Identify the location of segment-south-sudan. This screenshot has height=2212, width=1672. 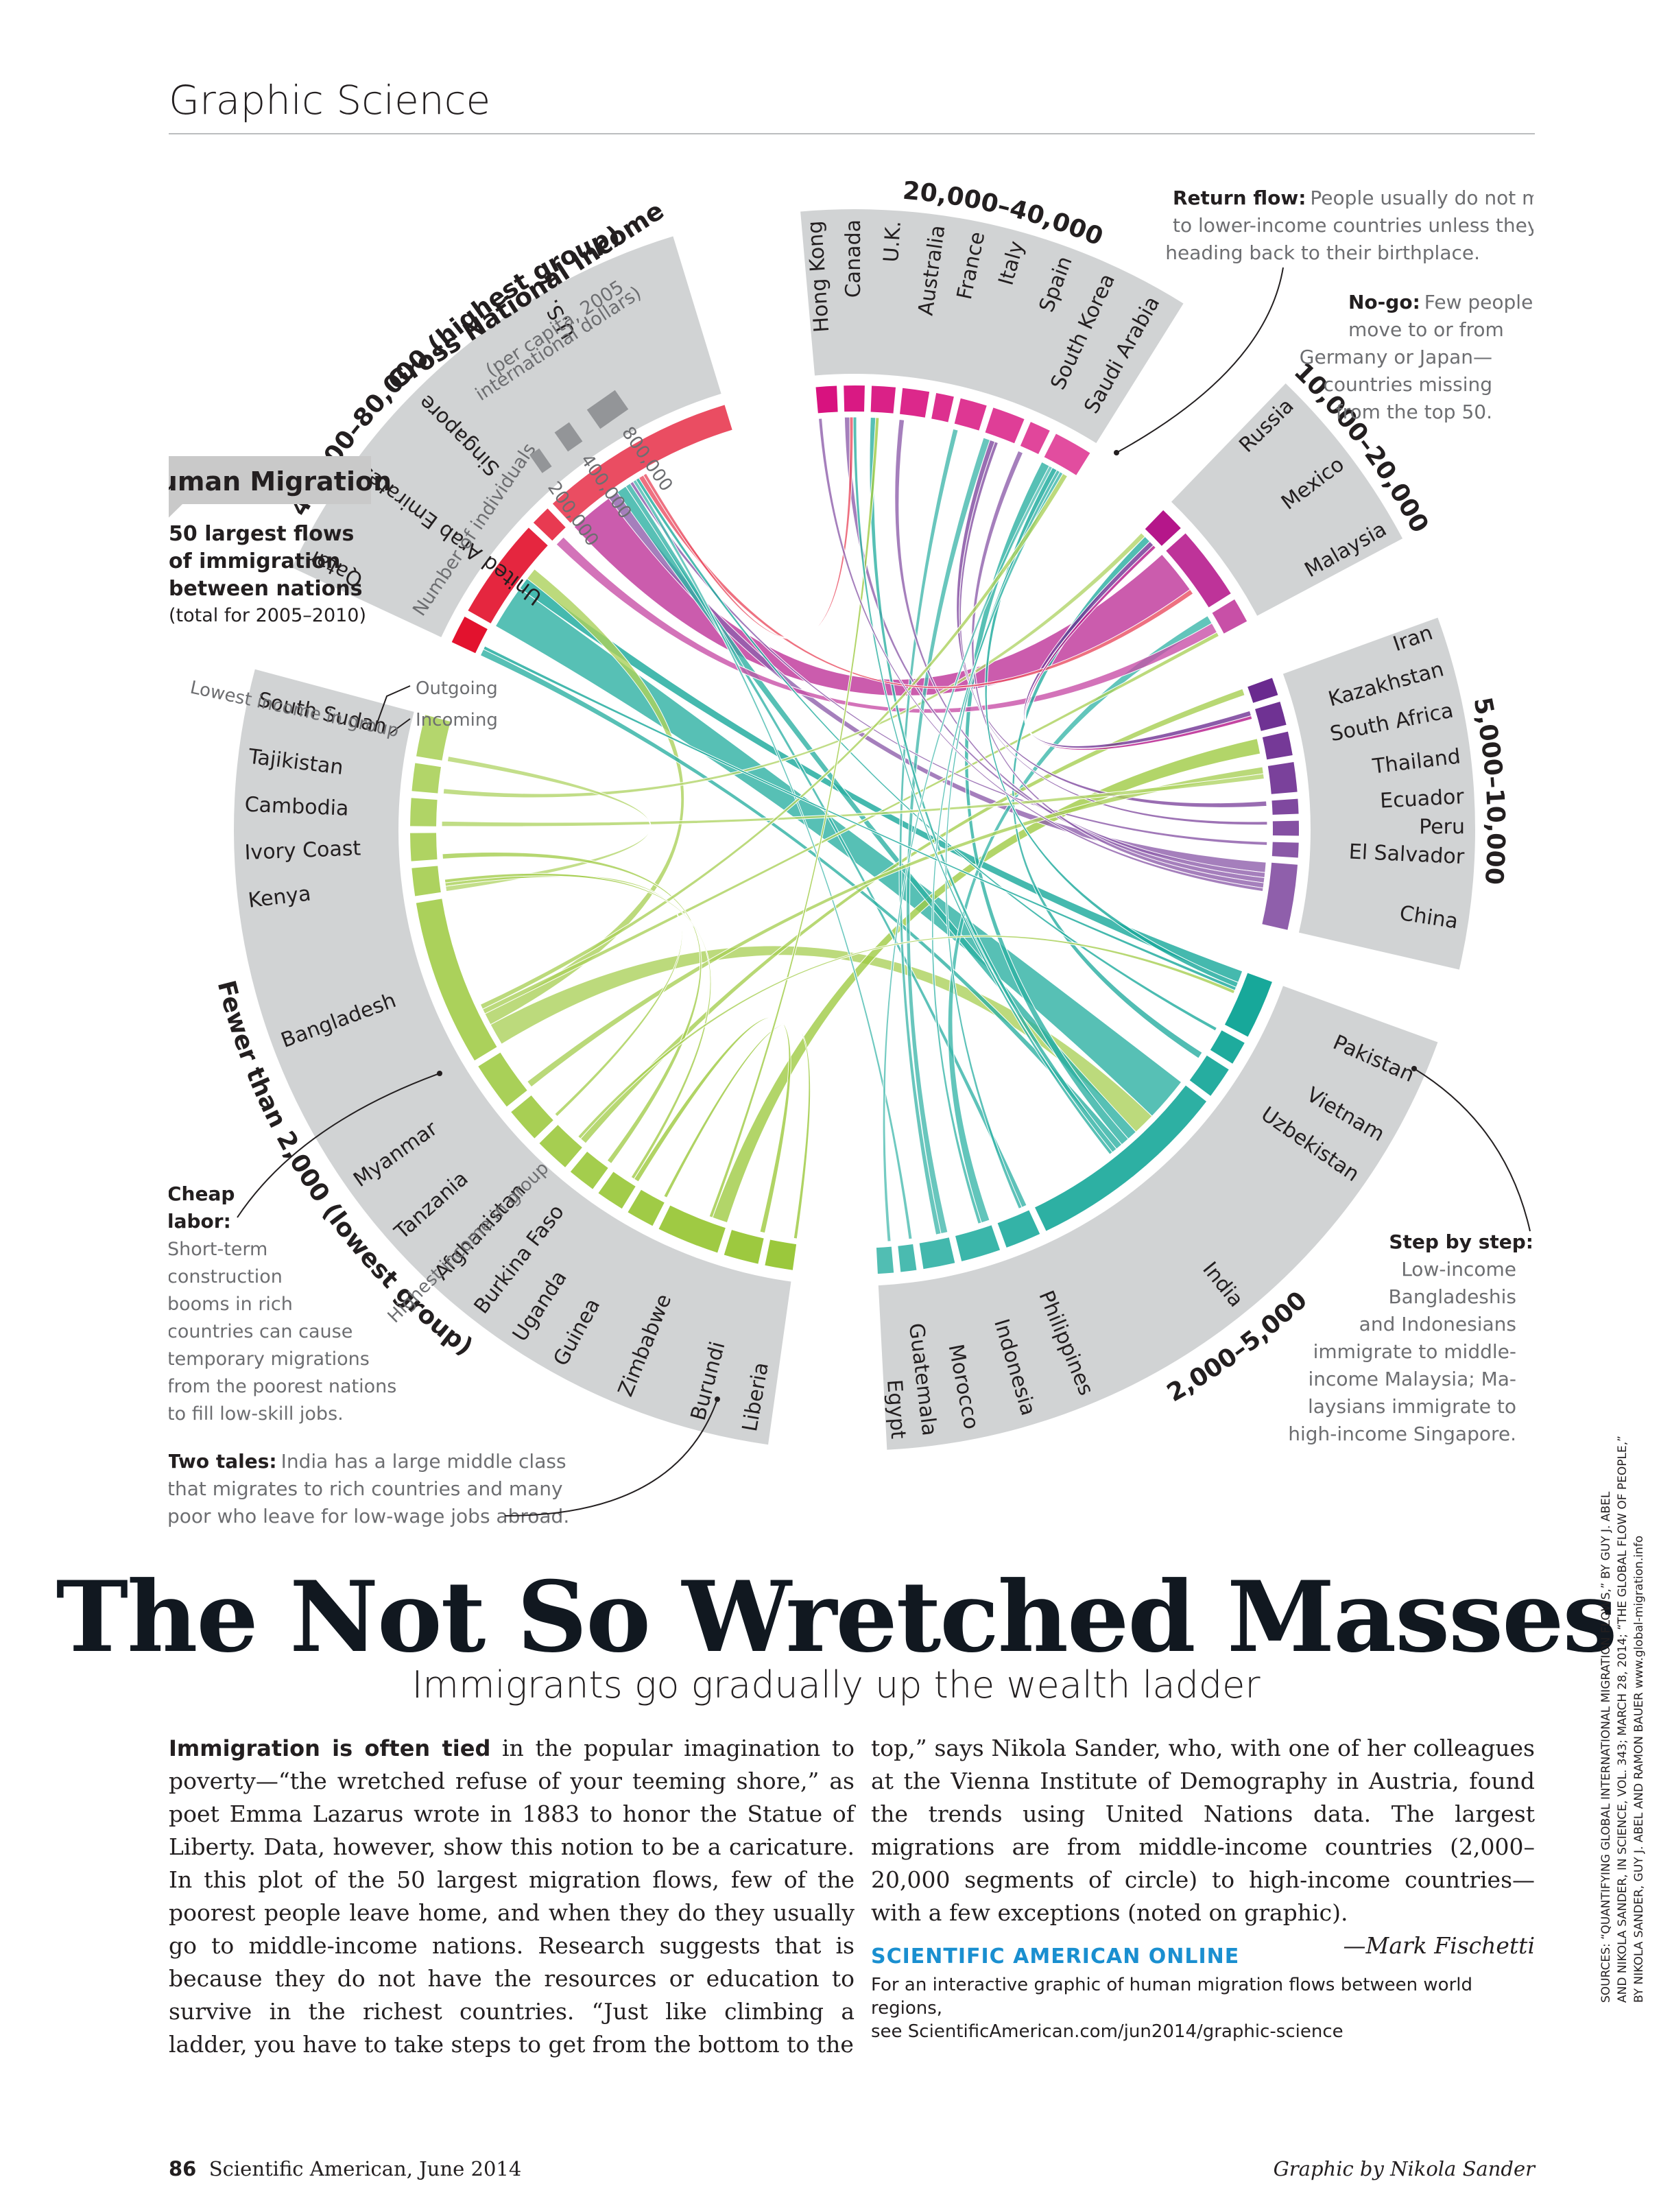
(433, 738).